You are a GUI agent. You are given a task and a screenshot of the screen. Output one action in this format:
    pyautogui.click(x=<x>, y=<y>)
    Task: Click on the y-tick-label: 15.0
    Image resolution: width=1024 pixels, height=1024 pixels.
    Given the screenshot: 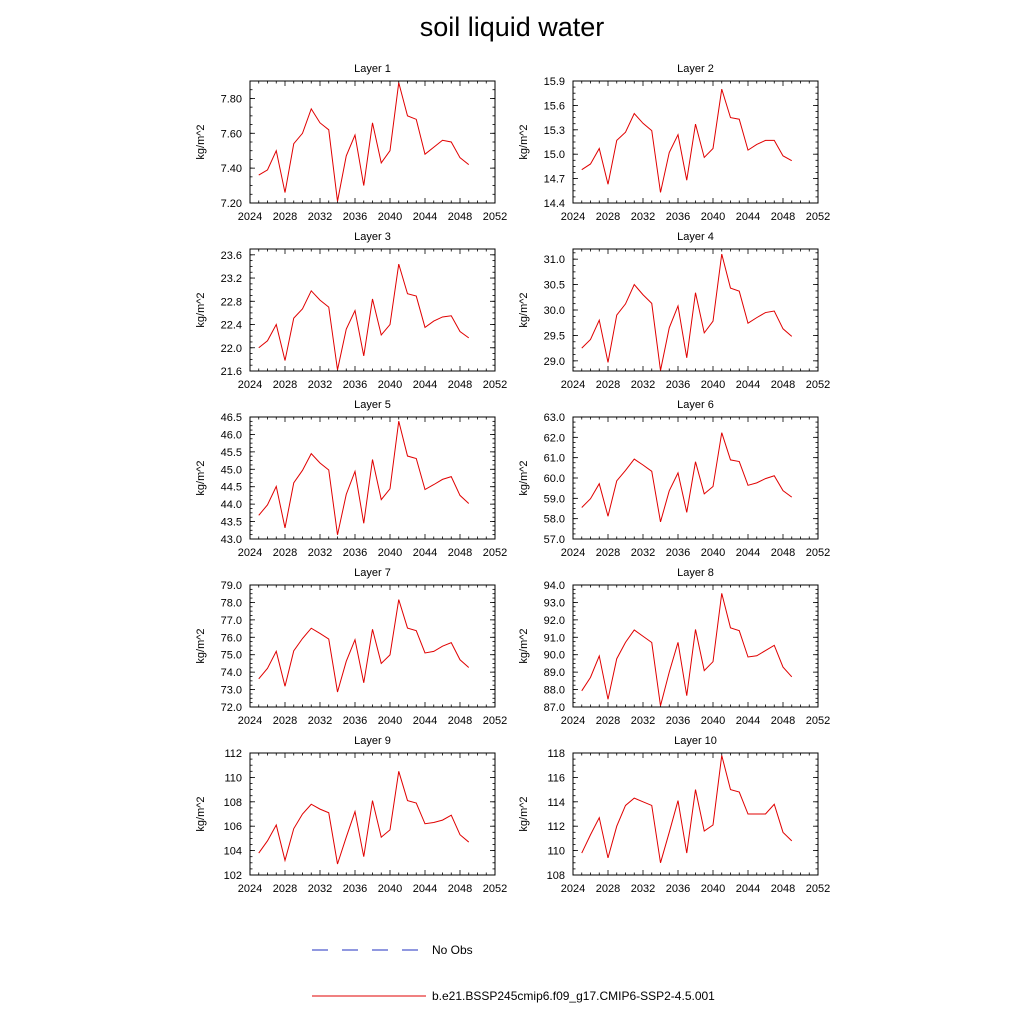 What is the action you would take?
    pyautogui.click(x=554, y=155)
    